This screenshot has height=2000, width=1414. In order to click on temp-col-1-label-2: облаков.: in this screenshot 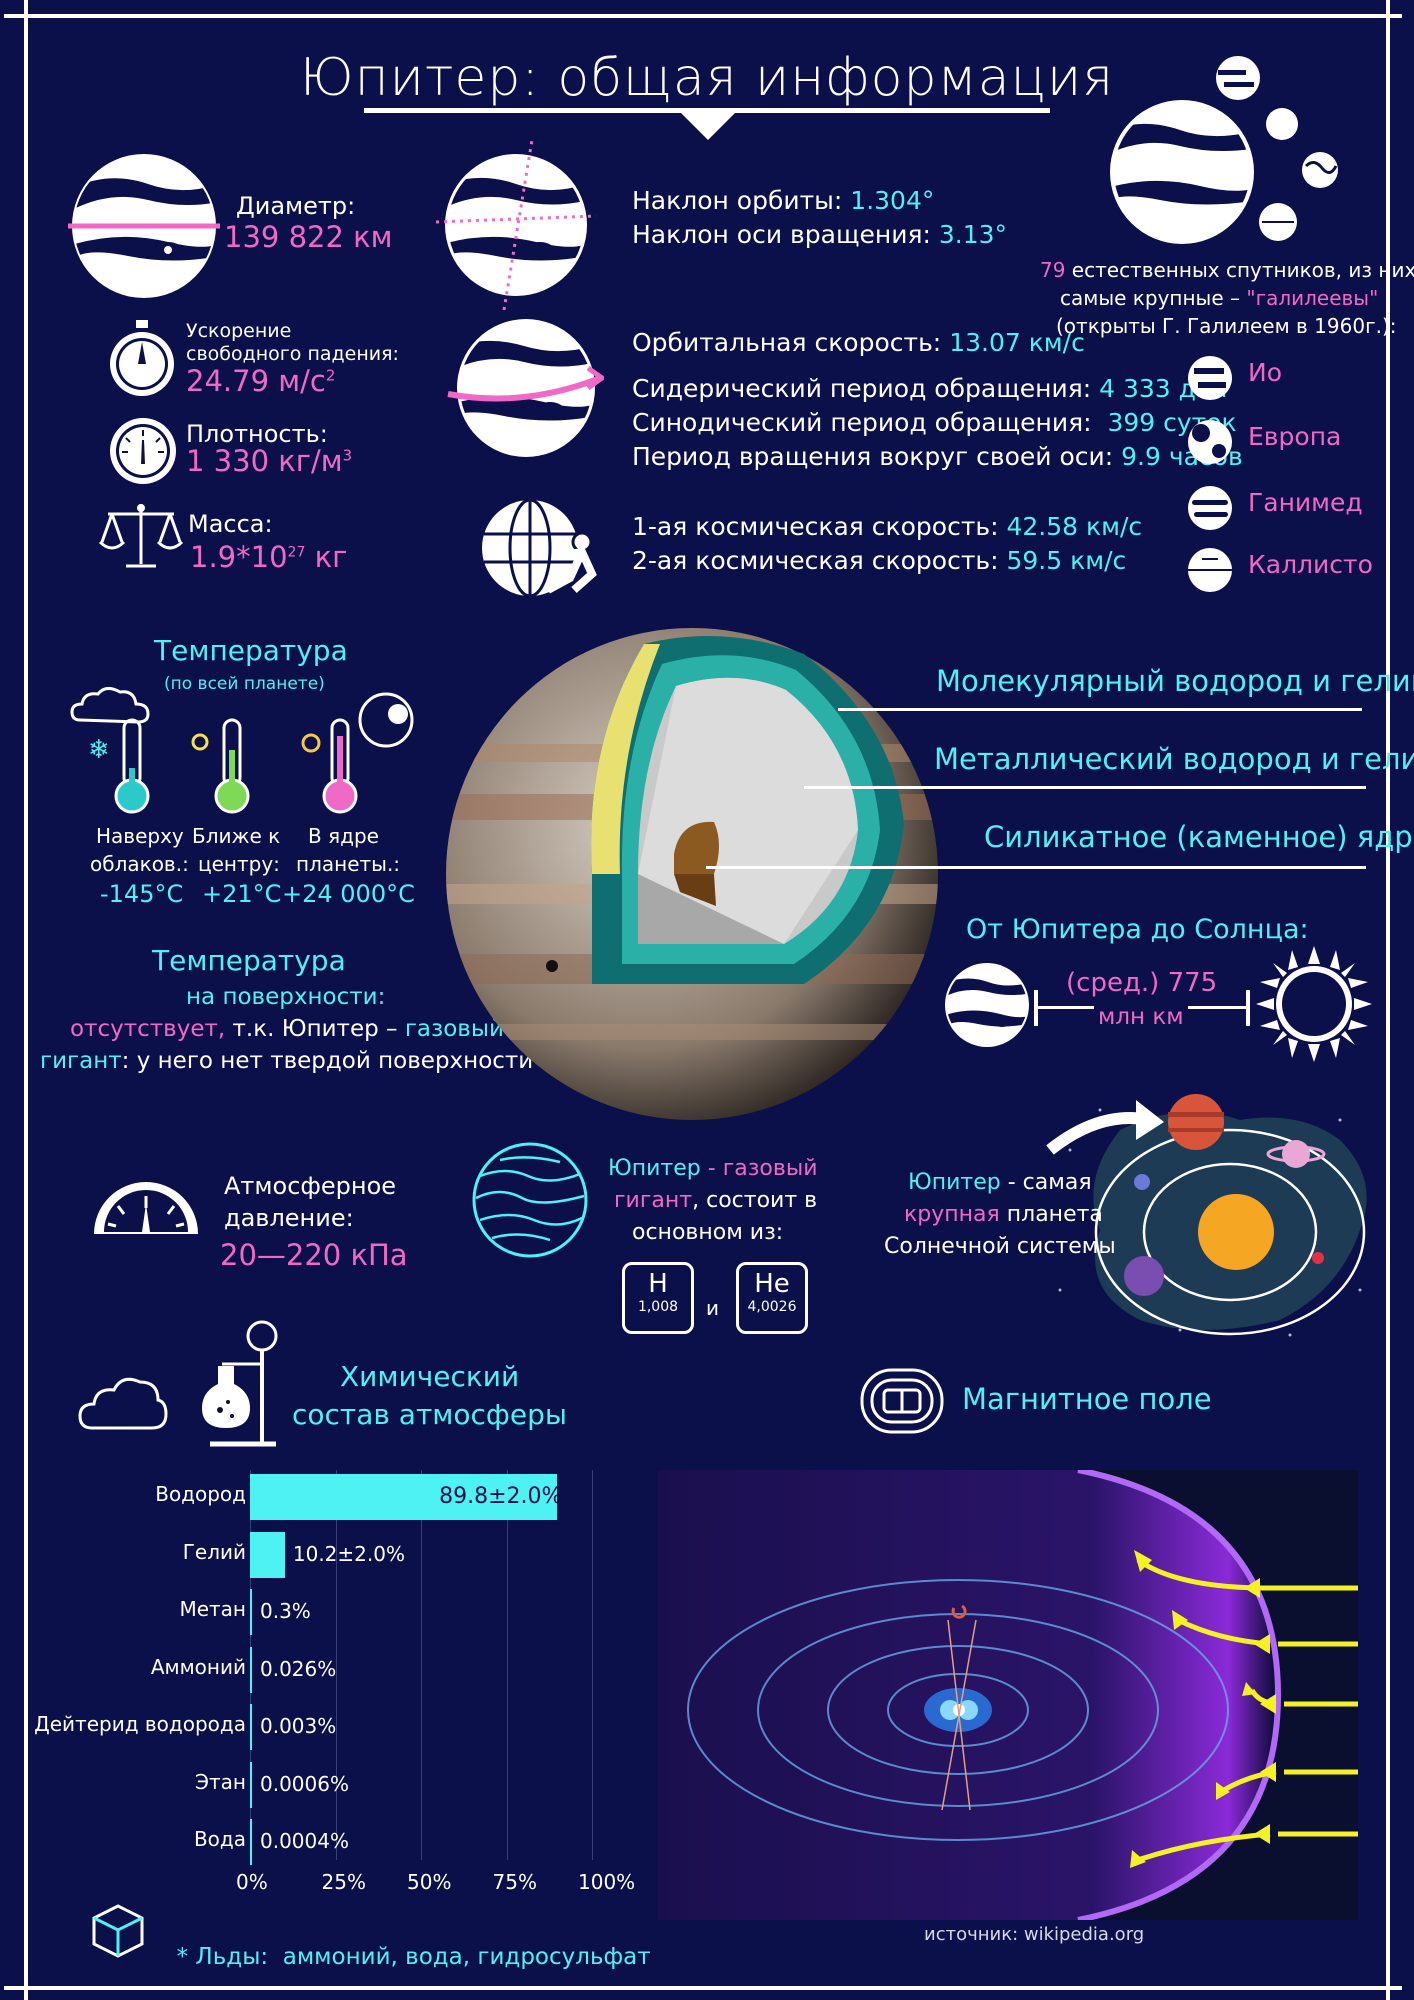, I will do `click(139, 864)`.